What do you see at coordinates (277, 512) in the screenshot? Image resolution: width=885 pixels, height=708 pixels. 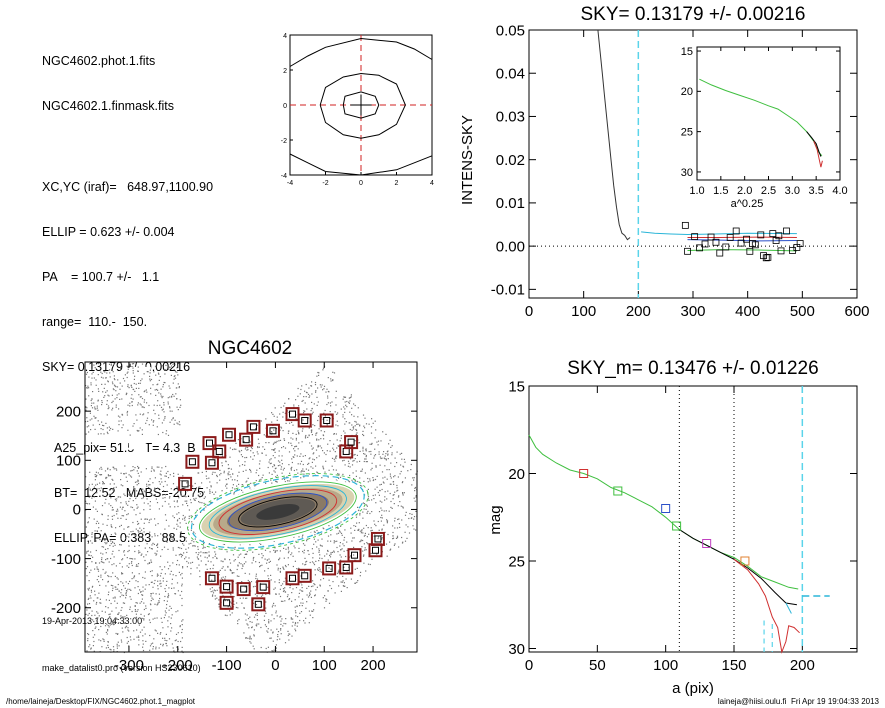 I see `fit-ellipse` at bounding box center [277, 512].